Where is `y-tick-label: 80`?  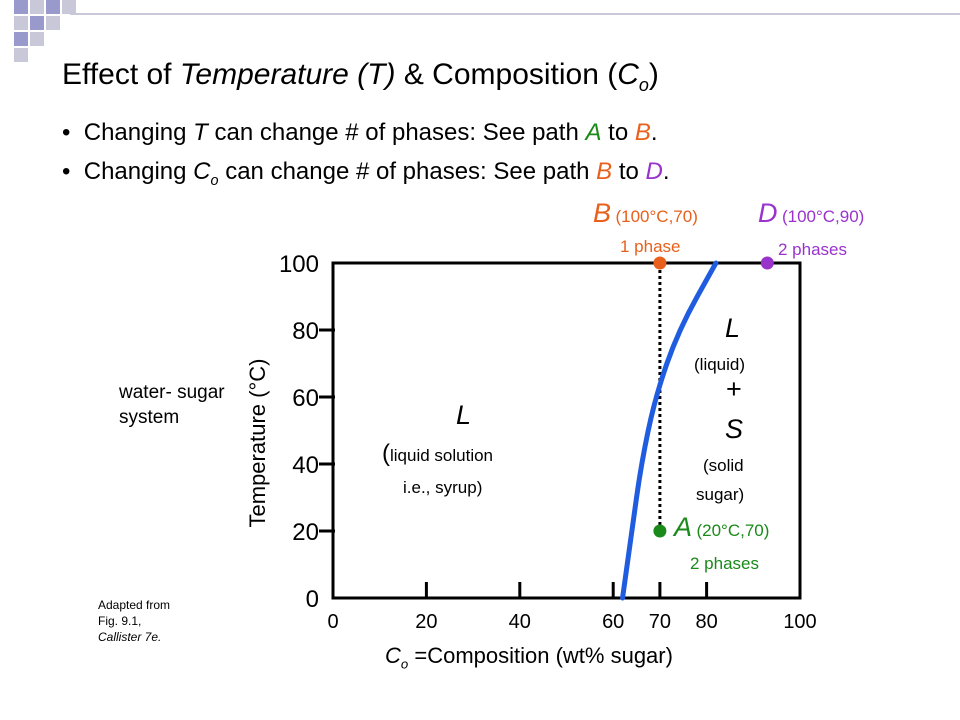
y-tick-label: 80 is located at coordinates (305, 331).